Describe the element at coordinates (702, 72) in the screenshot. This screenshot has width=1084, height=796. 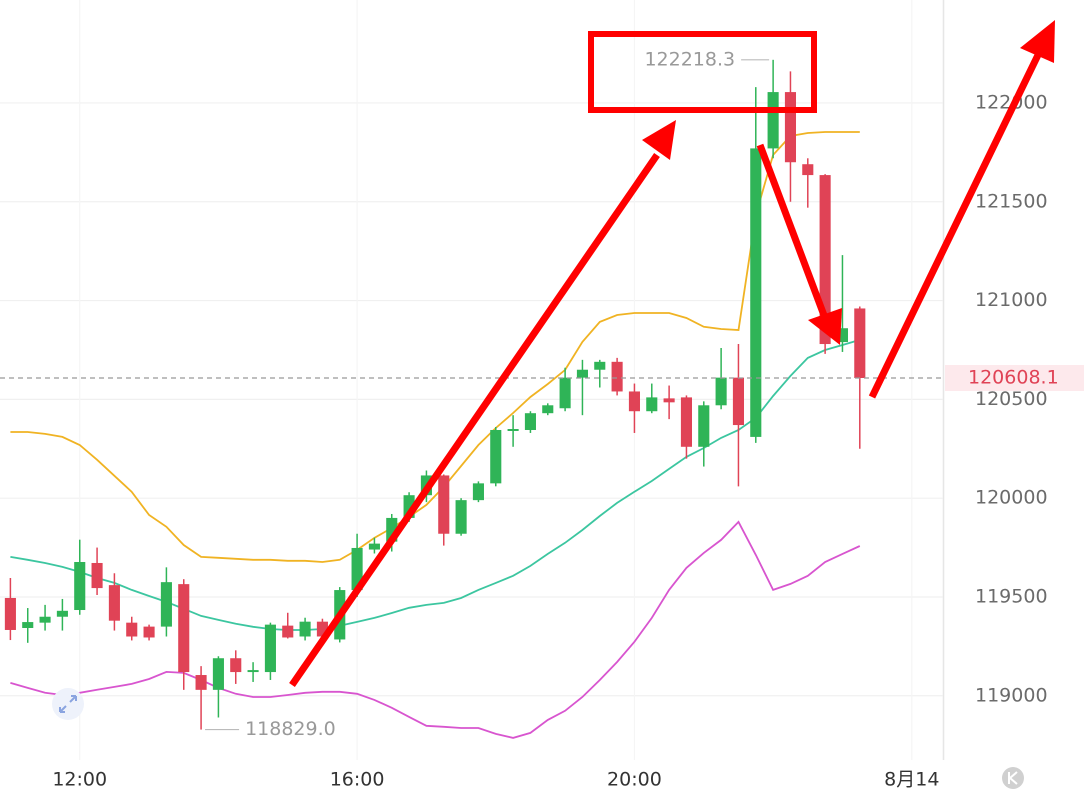
I see `highlight-box` at that location.